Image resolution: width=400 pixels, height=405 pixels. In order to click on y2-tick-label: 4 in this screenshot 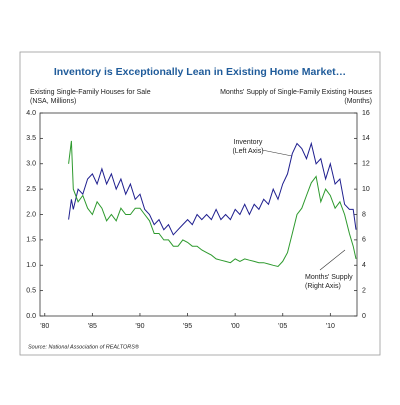, I will do `click(364, 265)`.